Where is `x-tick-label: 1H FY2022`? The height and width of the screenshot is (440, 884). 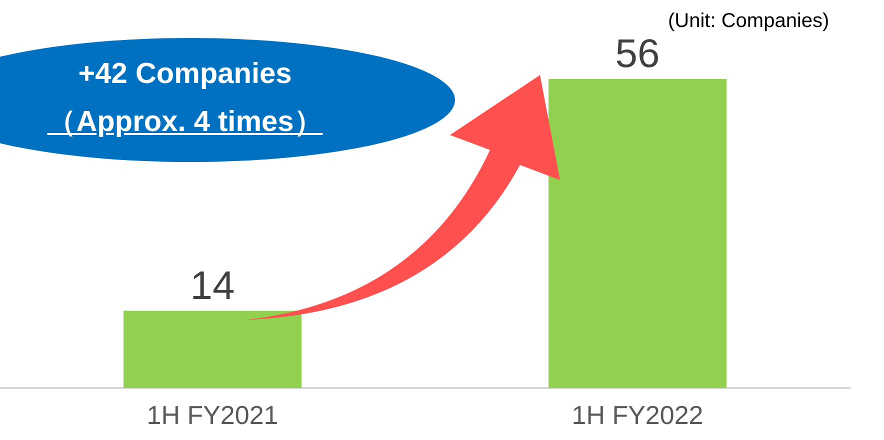
x-tick-label: 1H FY2022 is located at coordinates (638, 415).